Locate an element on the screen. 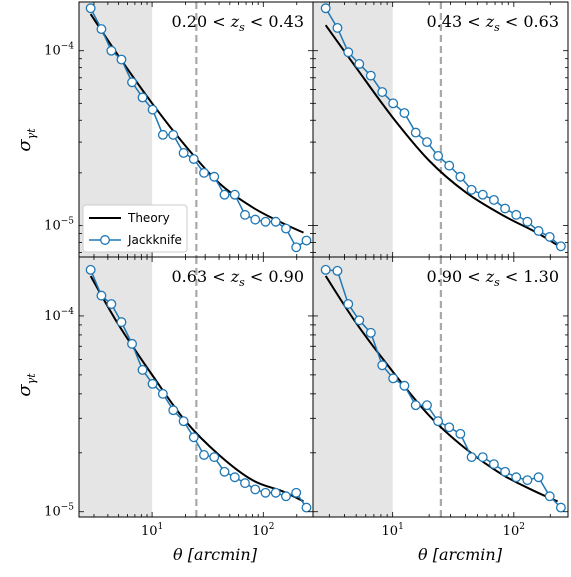 This screenshot has height=577, width=571. y-axis-label-bottom: σγt is located at coordinates (26, 385).